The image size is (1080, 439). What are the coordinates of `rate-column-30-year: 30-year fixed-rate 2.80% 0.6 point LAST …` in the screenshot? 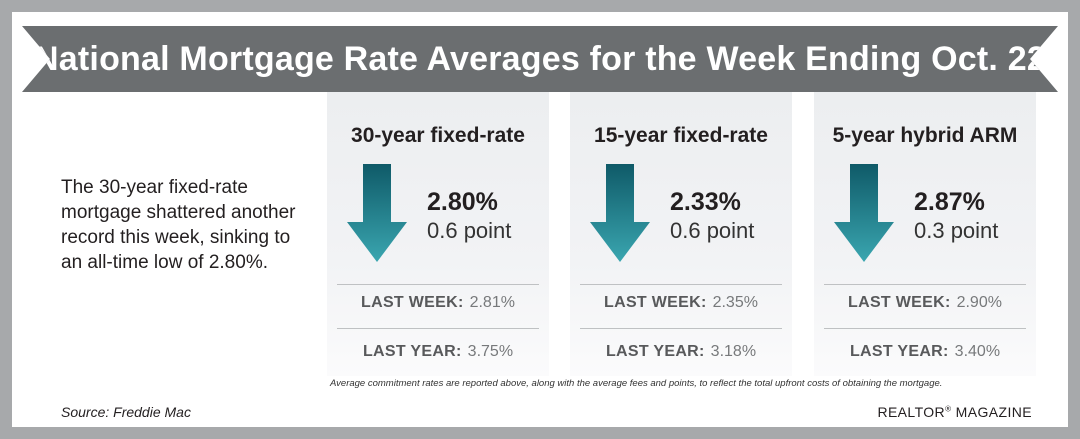 It's located at (438, 234).